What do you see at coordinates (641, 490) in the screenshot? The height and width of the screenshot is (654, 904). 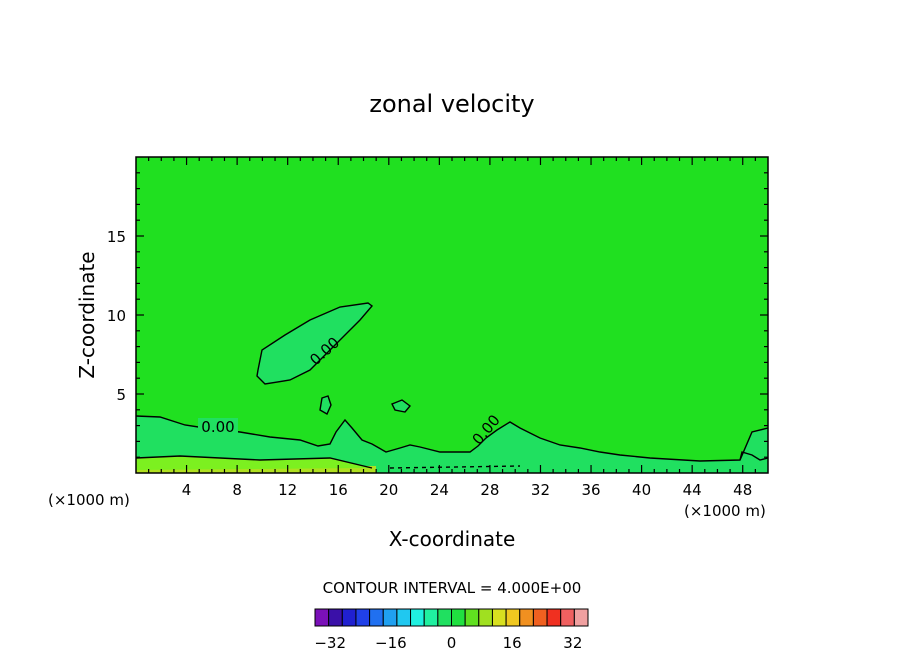 I see `x-tick-label: 40` at bounding box center [641, 490].